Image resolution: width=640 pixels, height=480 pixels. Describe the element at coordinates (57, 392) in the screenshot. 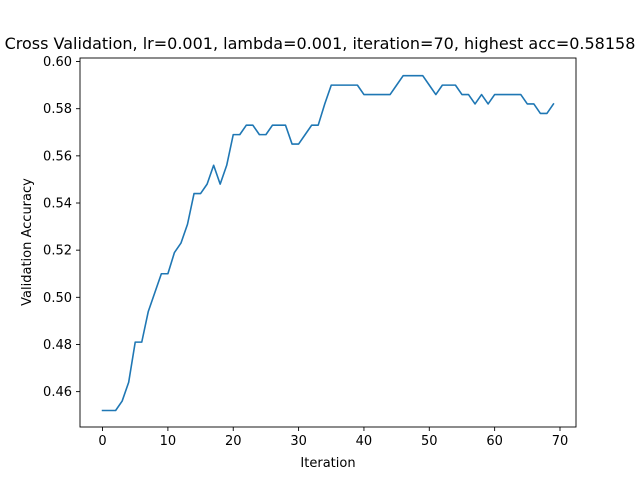

I see `y-tick-label: 0.46` at that location.